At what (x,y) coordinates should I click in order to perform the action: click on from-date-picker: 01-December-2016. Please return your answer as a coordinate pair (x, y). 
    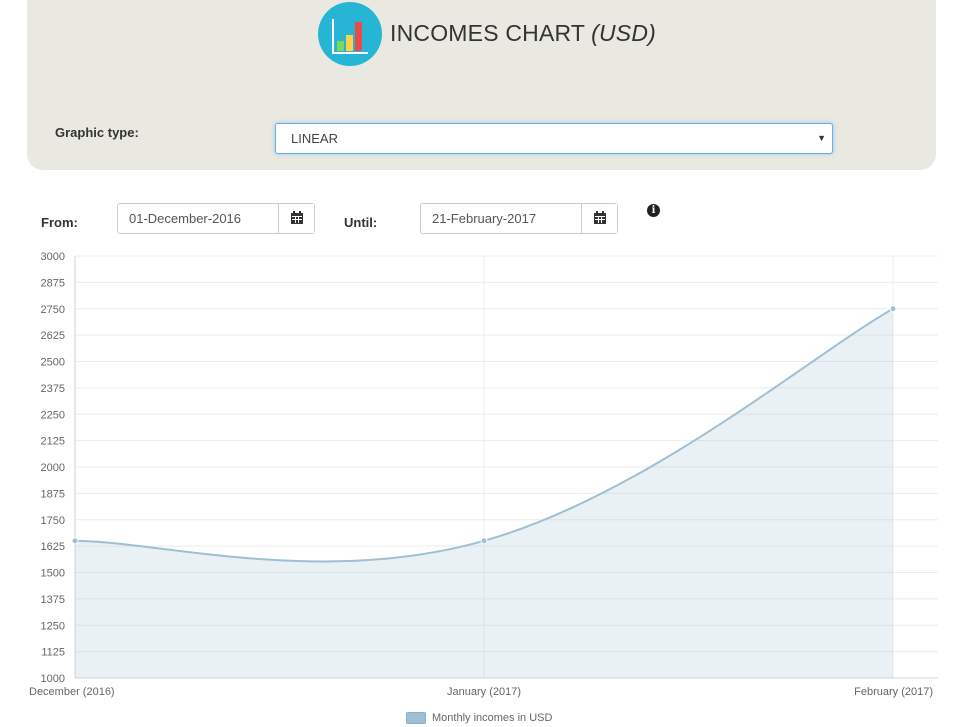
    Looking at the image, I should click on (216, 218).